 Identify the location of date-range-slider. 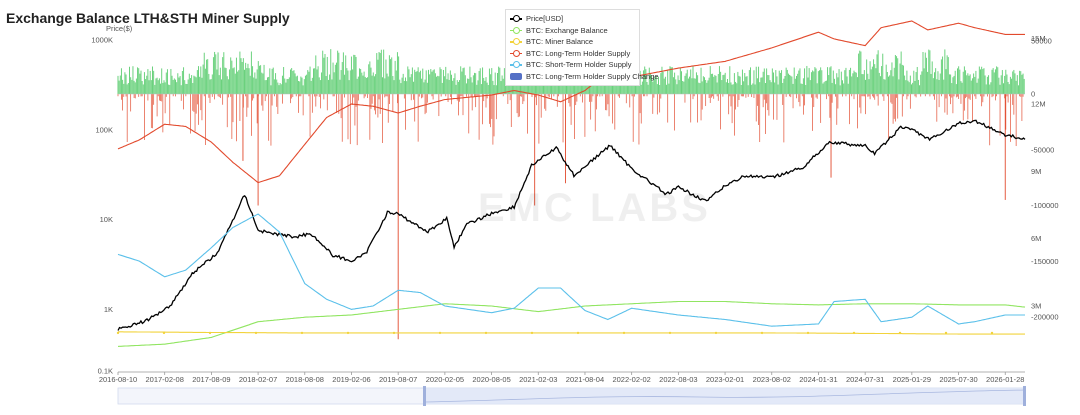
(571, 396).